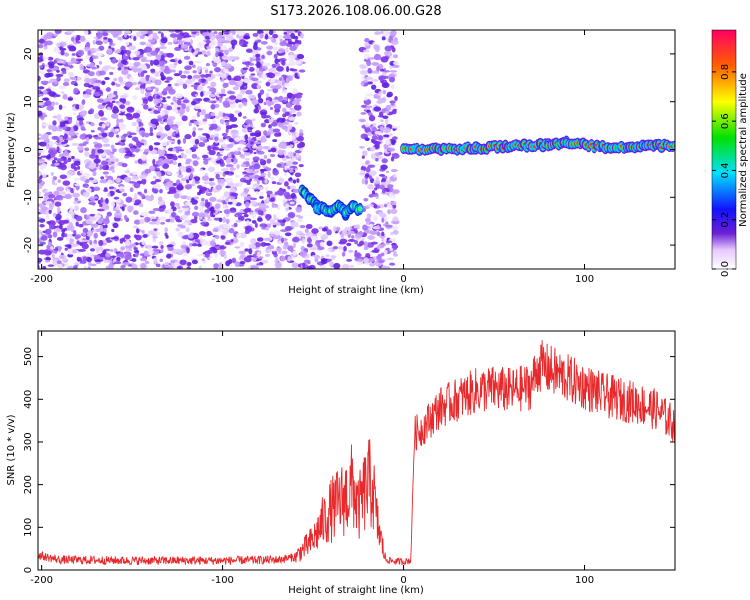 The width and height of the screenshot is (750, 600). Describe the element at coordinates (28, 570) in the screenshot. I see `y-tick-label: 0` at that location.